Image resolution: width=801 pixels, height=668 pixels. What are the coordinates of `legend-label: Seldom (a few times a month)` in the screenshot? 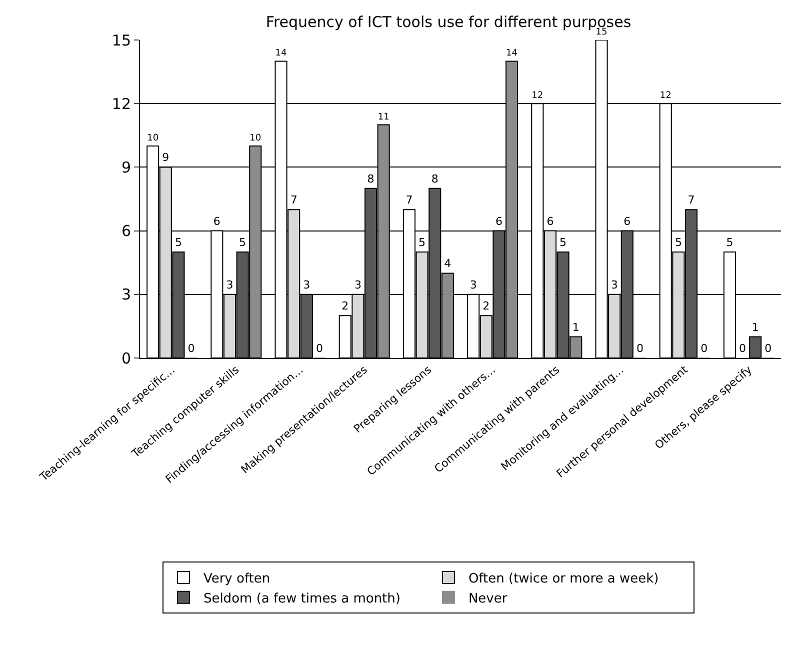 It's located at (301, 598).